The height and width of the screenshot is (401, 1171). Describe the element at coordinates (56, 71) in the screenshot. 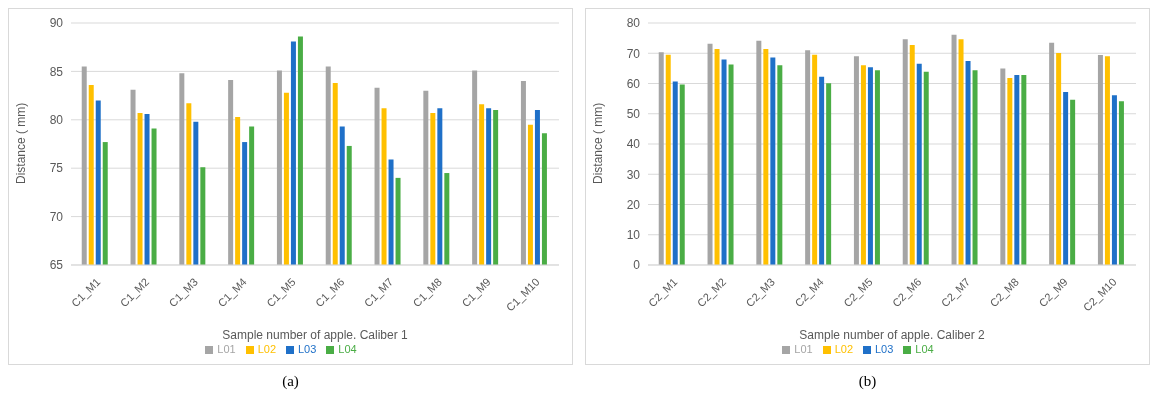

I see `y-tick-label: 85` at that location.